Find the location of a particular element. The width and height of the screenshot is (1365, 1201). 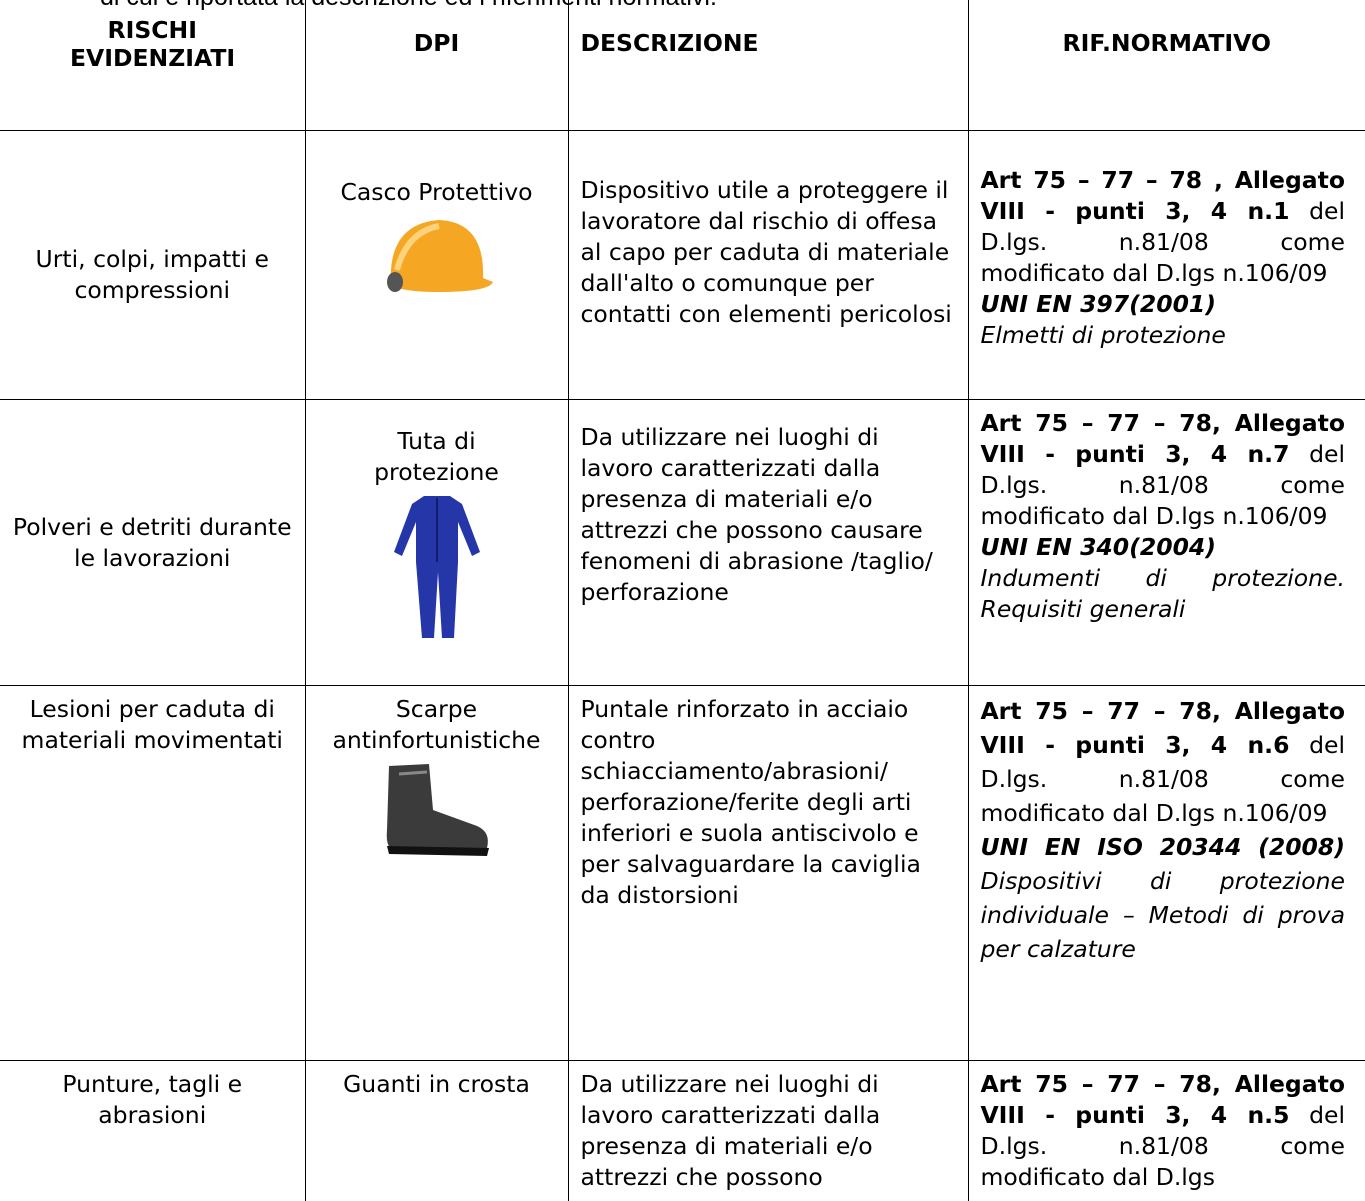

standard: UNI EN 397(2001) is located at coordinates (1098, 304).